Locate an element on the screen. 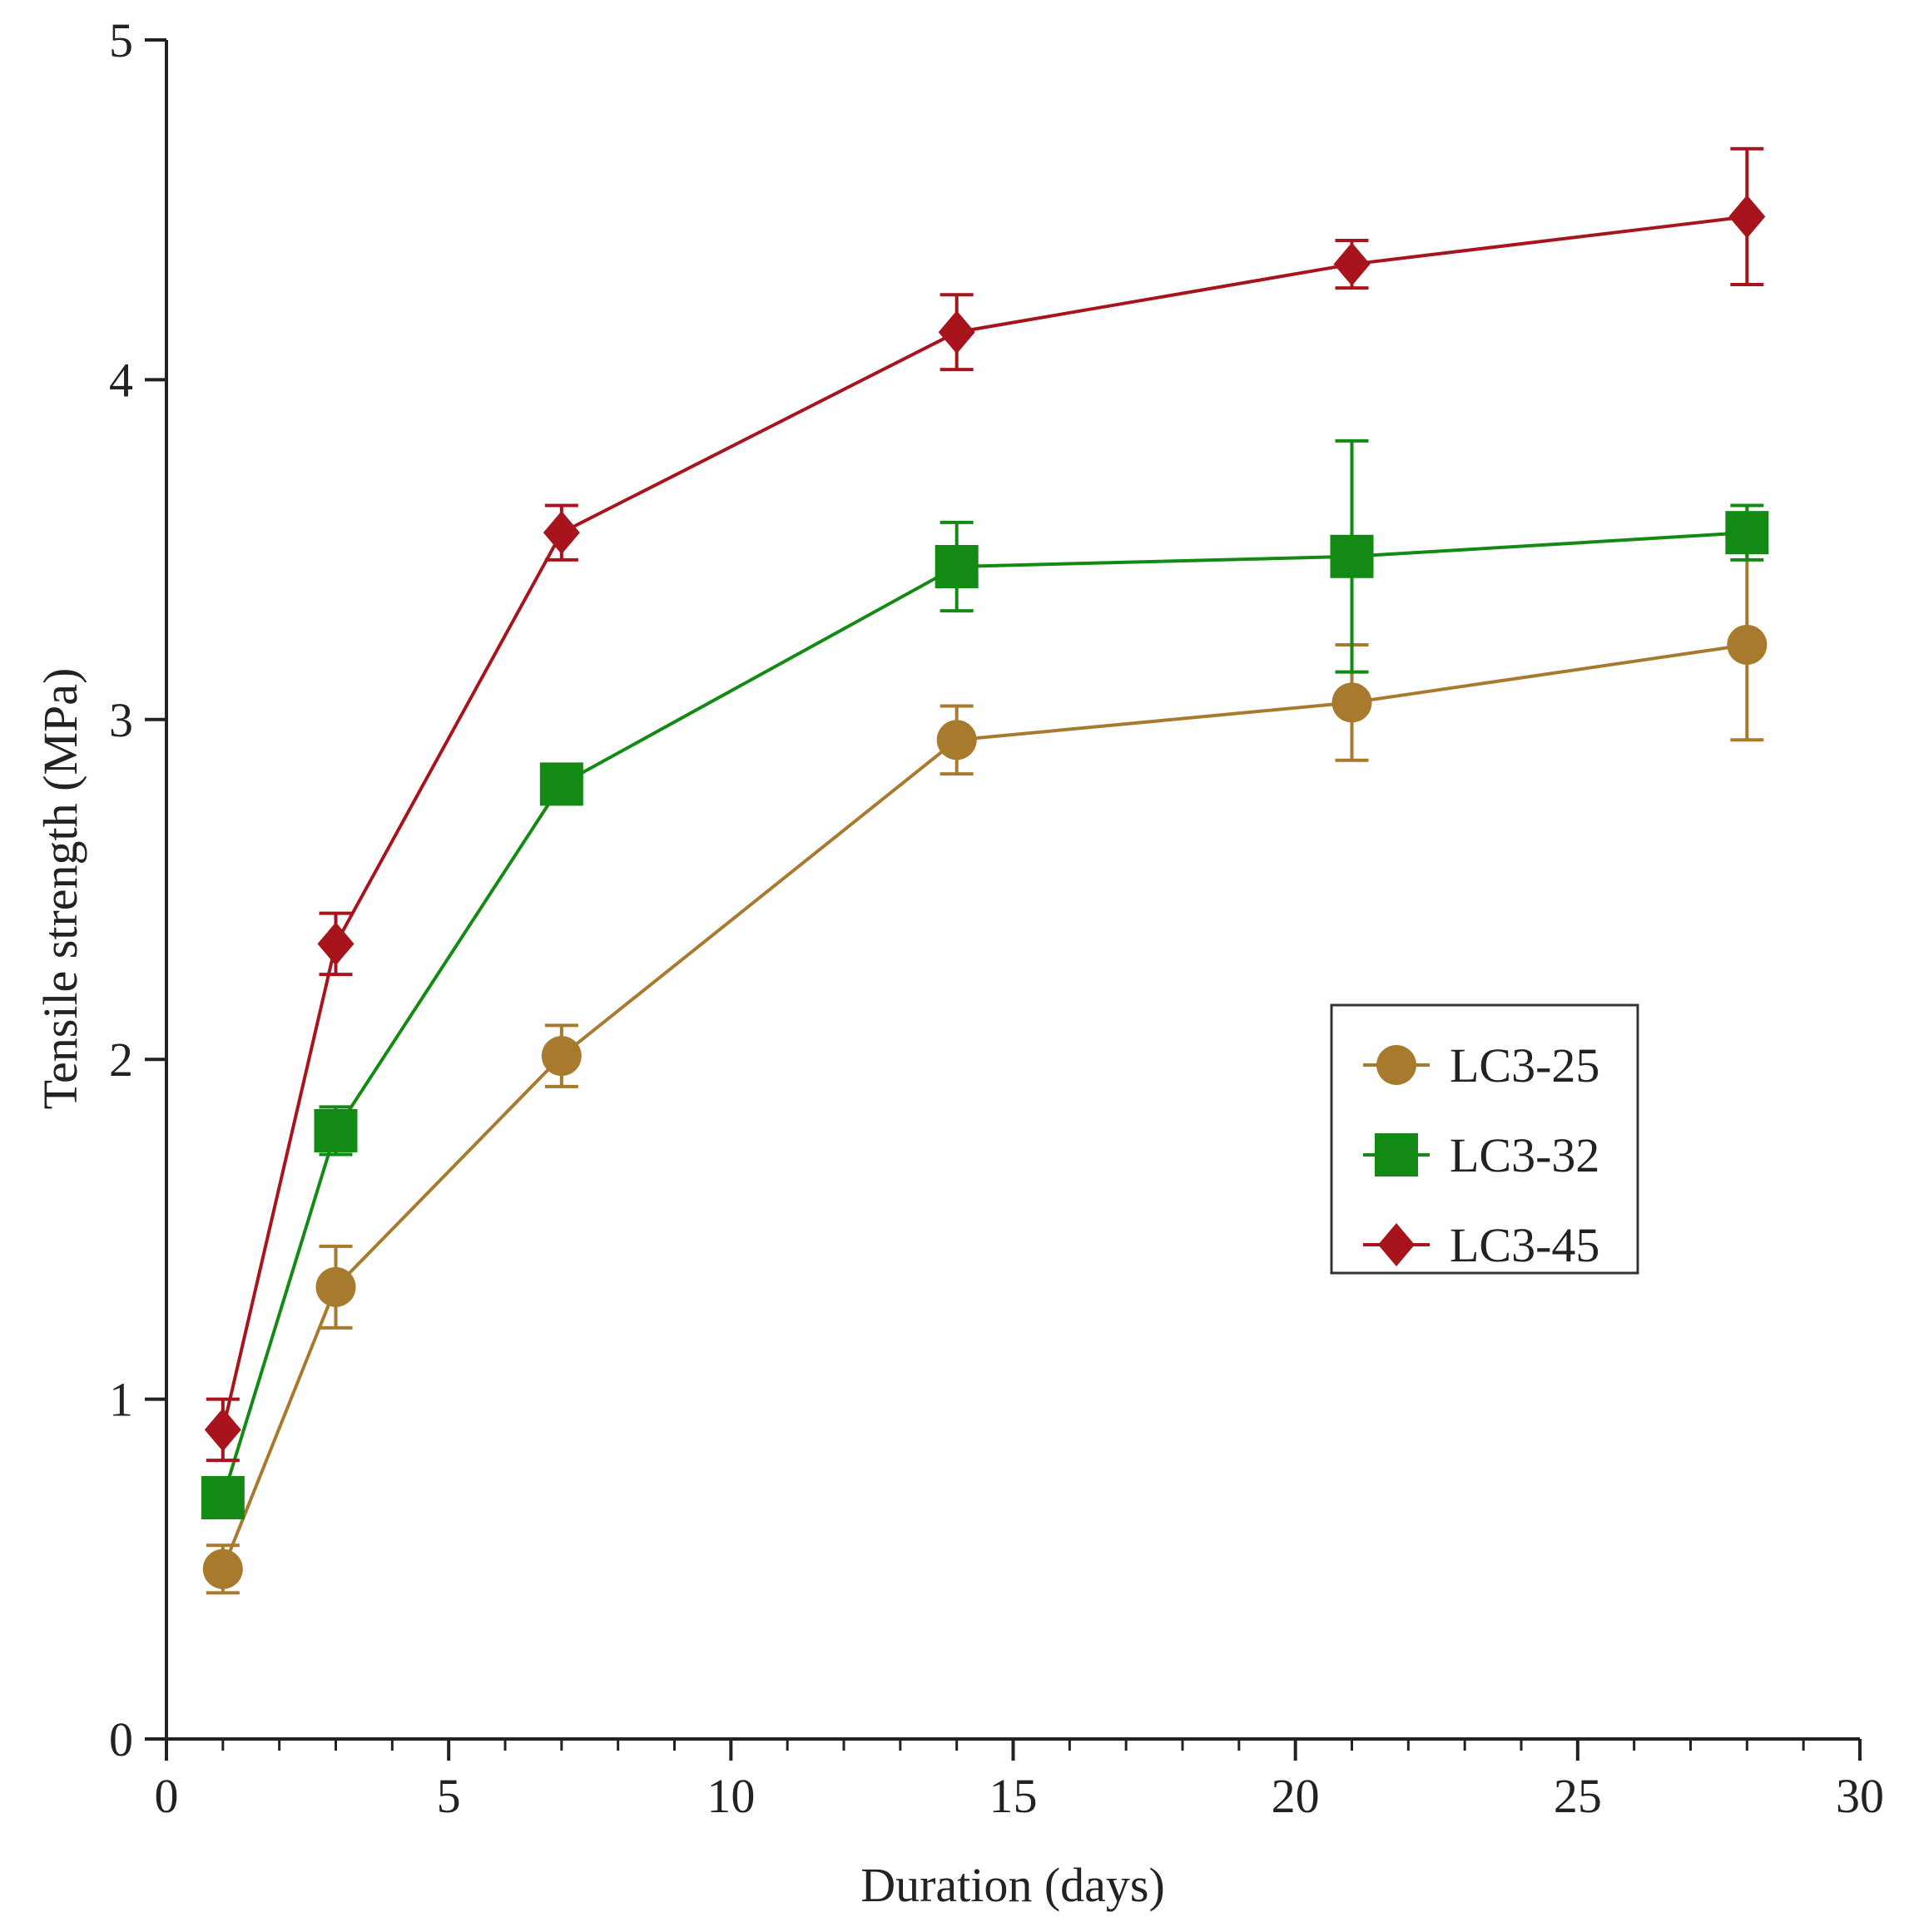  y-axis-title: Tensile strength (MPa) is located at coordinates (60, 889).